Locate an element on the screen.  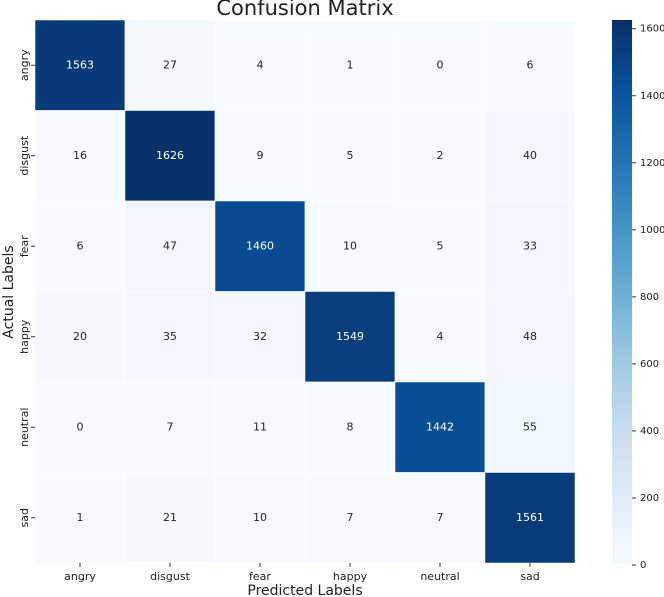
cell-value-label: 2 is located at coordinates (440, 155).